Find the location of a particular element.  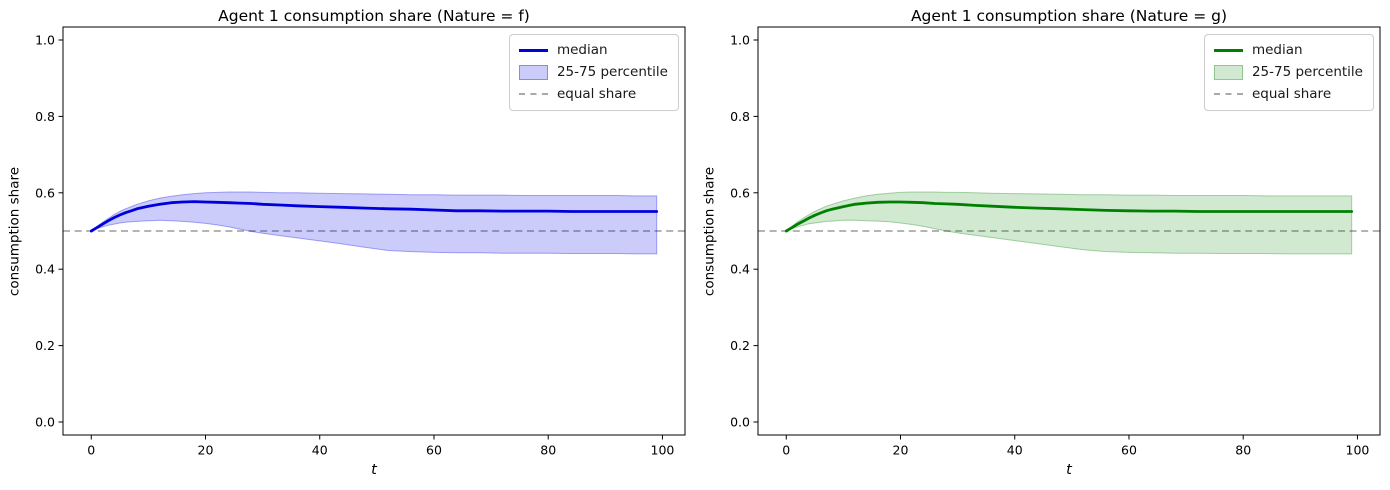

plot-title: Agent 1 consumption share (Nature = f) is located at coordinates (374, 16).